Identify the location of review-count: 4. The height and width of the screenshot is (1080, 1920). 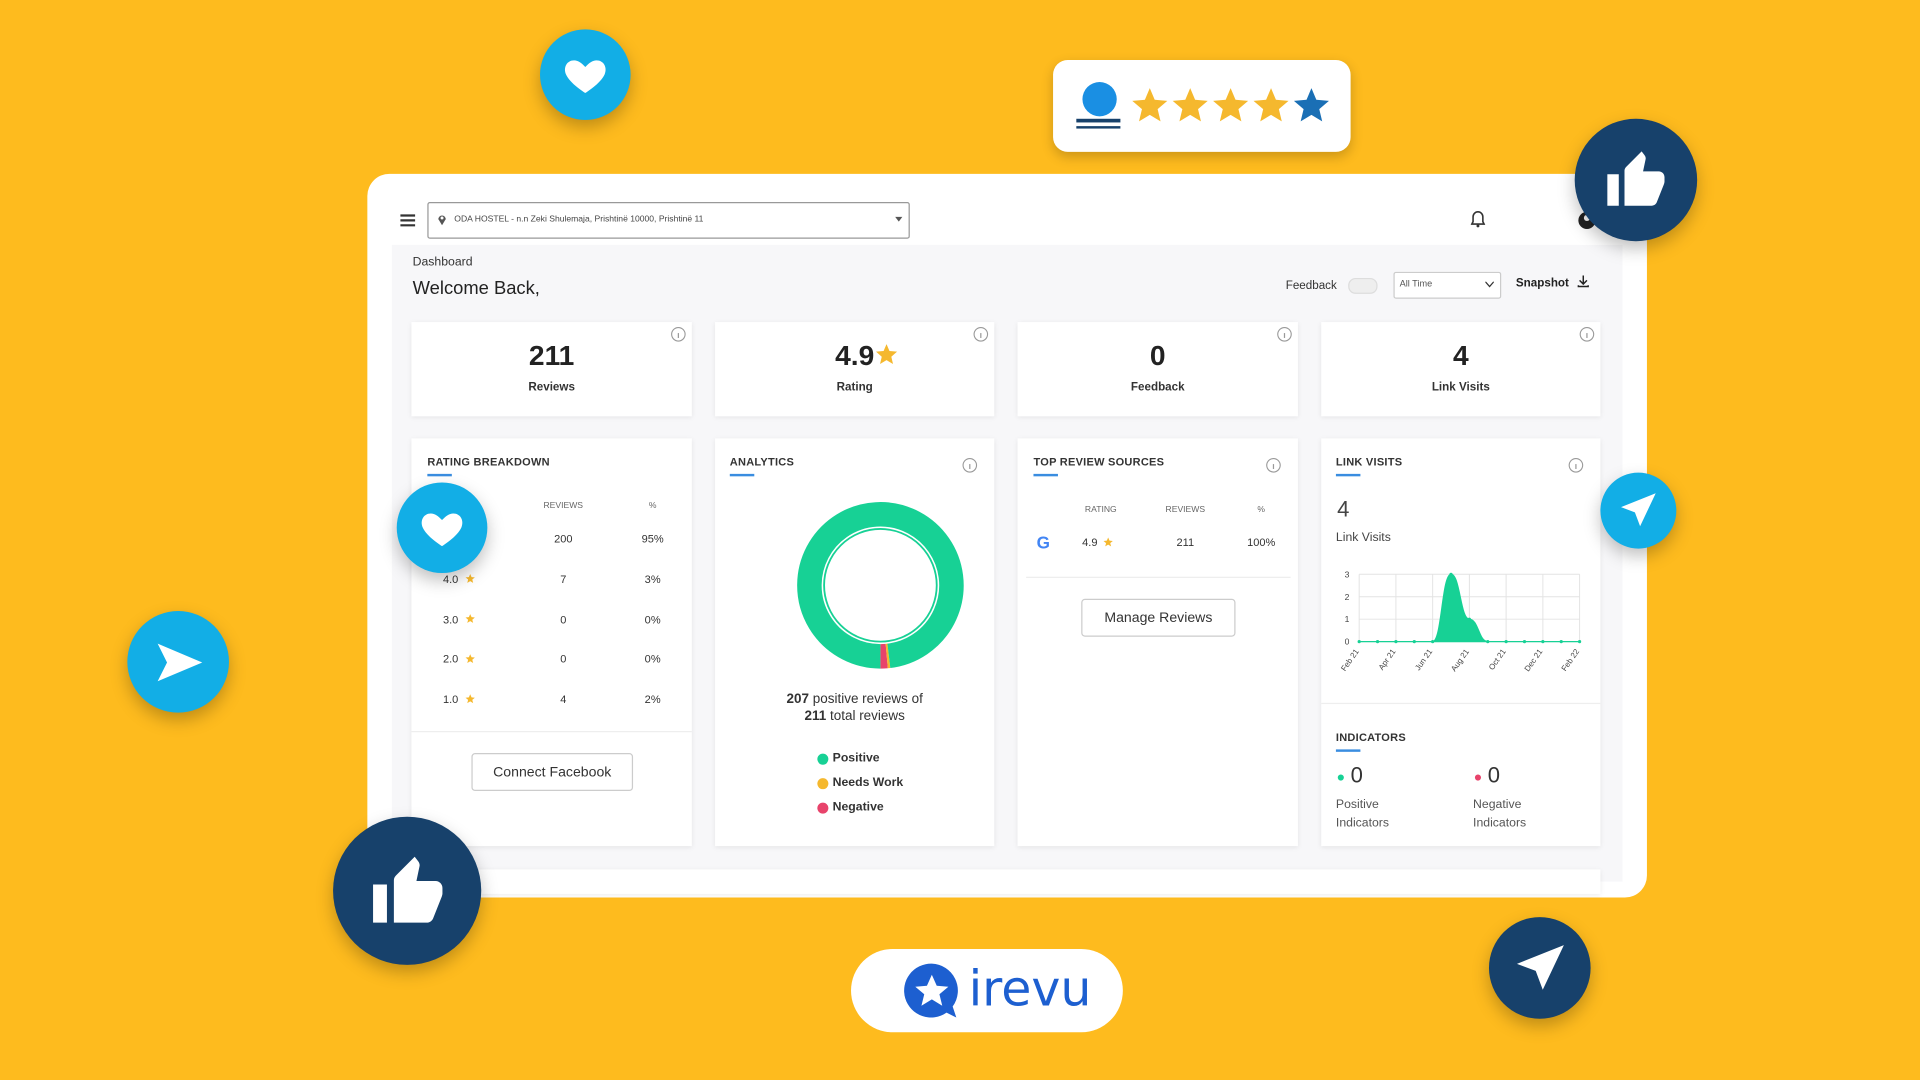
(563, 699).